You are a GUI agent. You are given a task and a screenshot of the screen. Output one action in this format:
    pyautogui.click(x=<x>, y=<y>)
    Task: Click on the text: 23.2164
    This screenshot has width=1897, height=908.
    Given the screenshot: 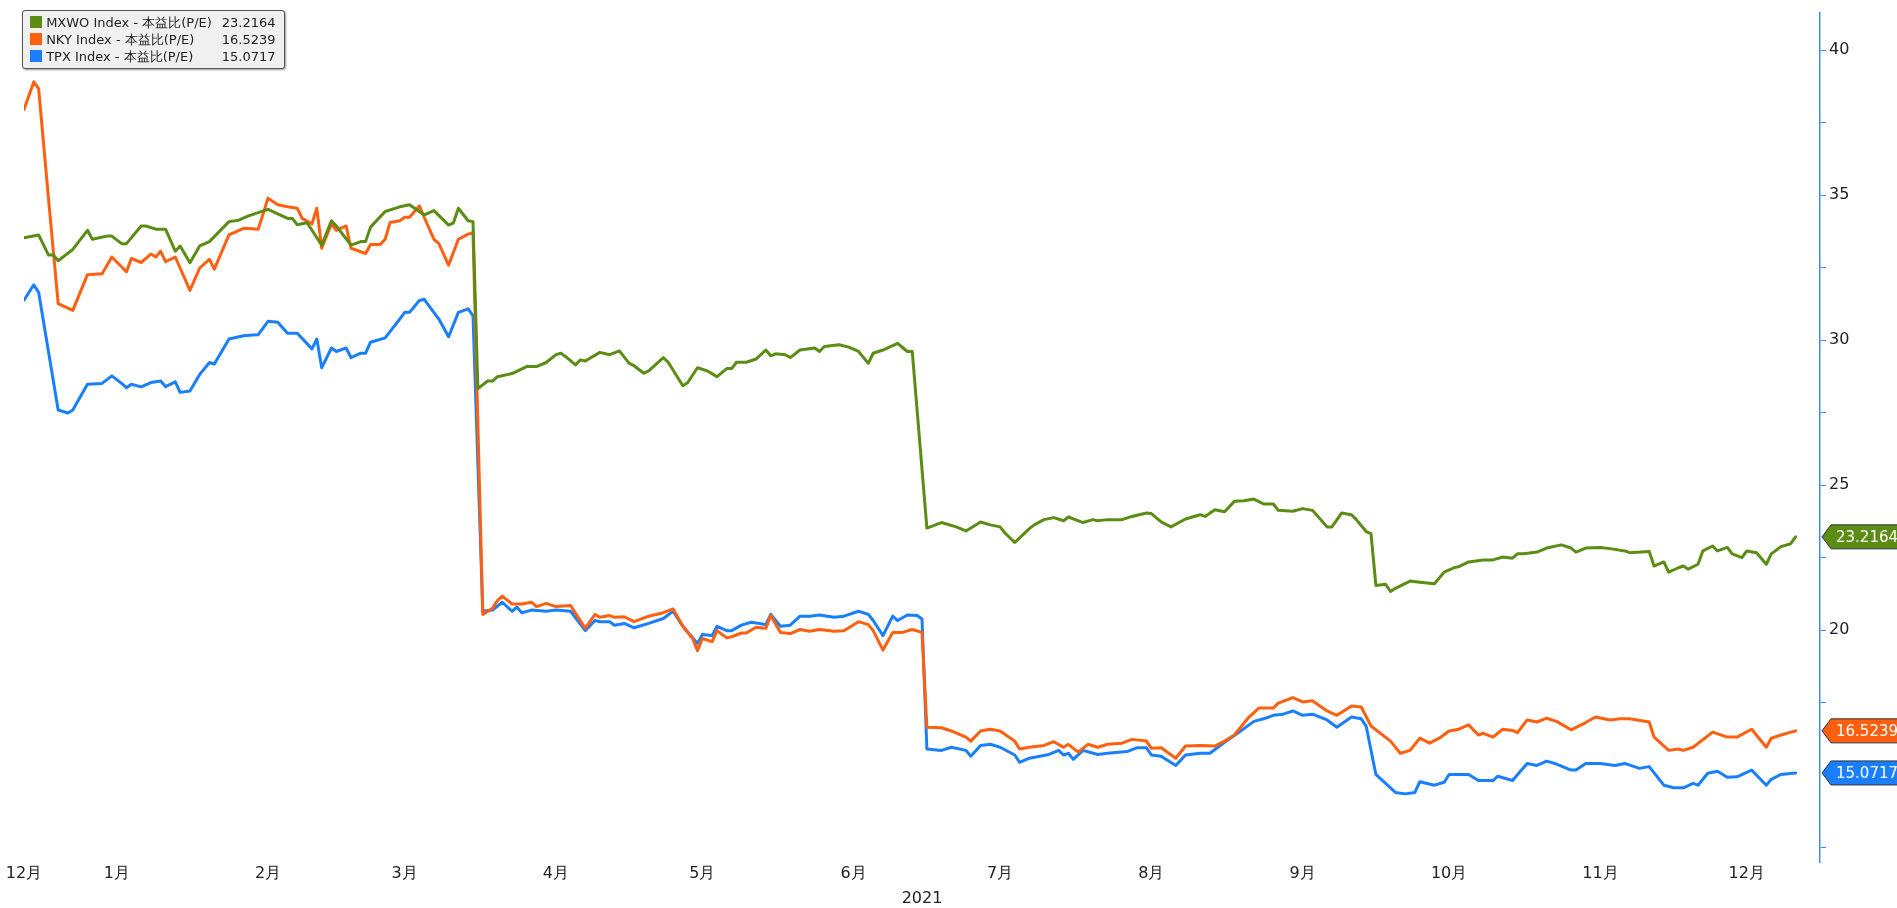 What is the action you would take?
    pyautogui.click(x=1866, y=536)
    